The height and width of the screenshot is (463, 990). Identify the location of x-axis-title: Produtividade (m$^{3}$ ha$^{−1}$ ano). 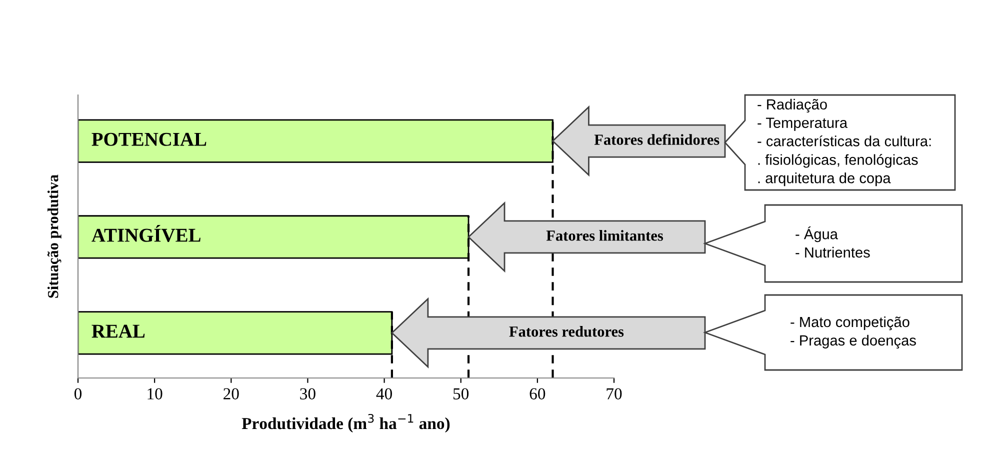
(346, 423).